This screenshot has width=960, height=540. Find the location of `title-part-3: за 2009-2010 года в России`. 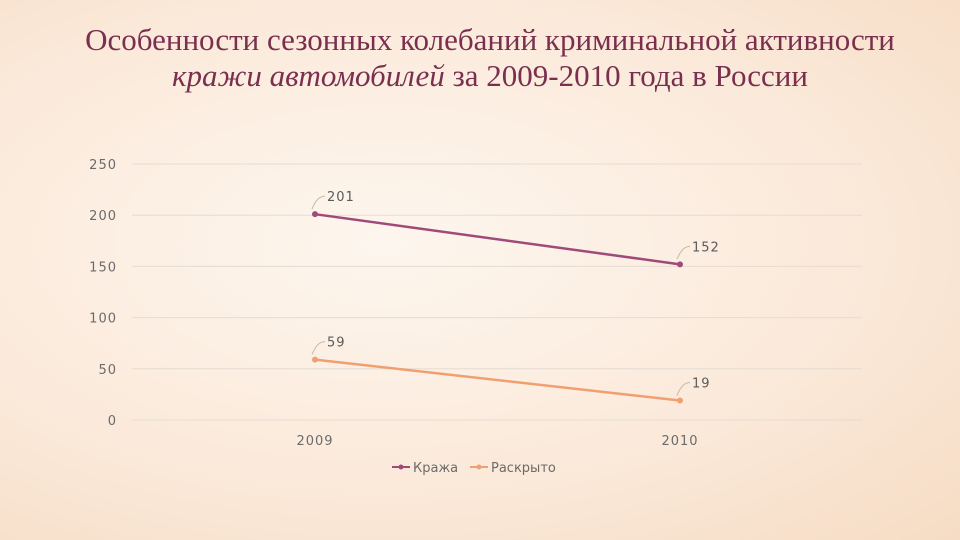

title-part-3: за 2009-2010 года в России is located at coordinates (626, 75).